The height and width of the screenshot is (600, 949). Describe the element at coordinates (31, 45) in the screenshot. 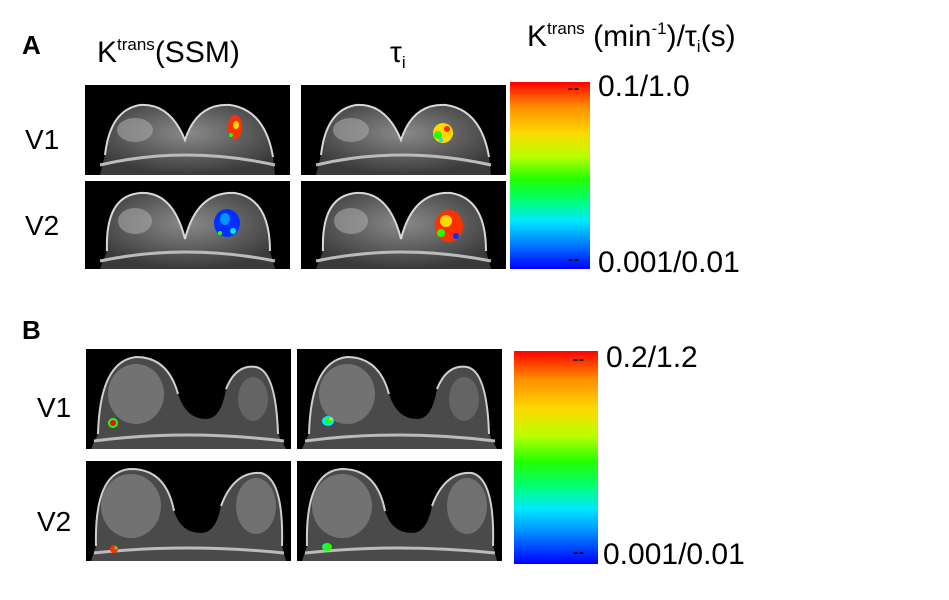

I see `panel-a-label: A` at that location.